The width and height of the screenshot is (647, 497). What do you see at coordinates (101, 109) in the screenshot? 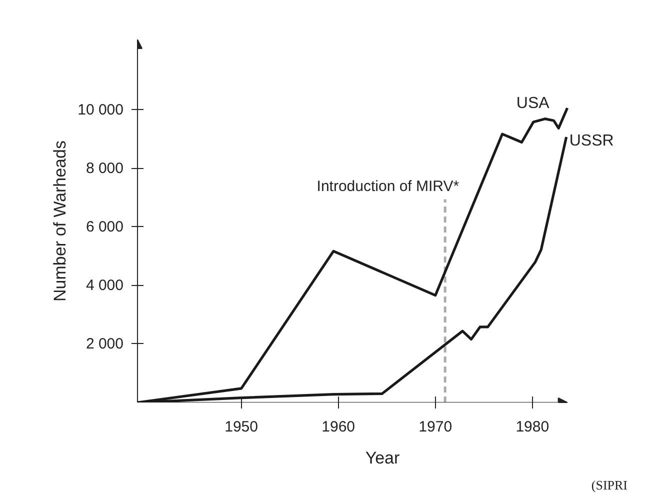
I see `y-tick-label: 10 000` at bounding box center [101, 109].